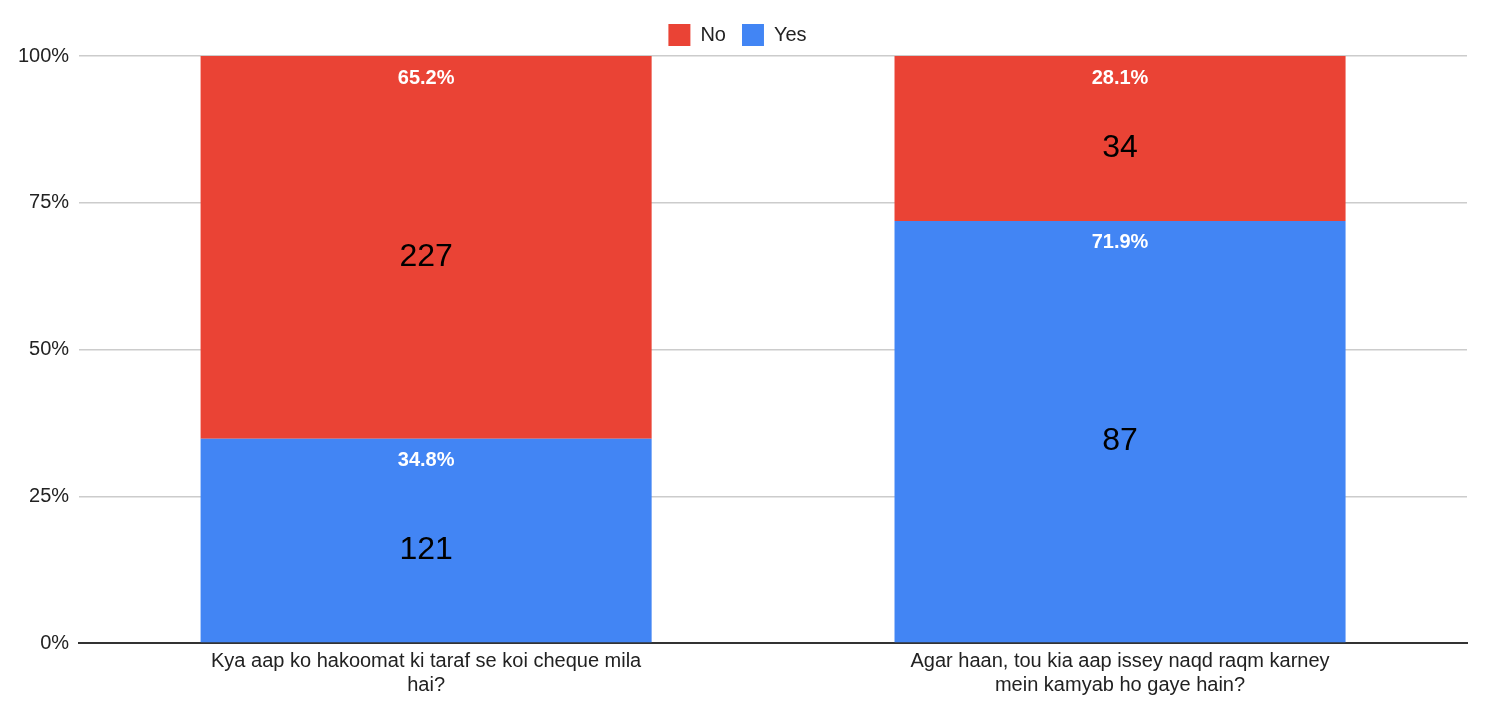 The height and width of the screenshot is (715, 1495). What do you see at coordinates (426, 459) in the screenshot?
I see `data-label: 34.8%` at bounding box center [426, 459].